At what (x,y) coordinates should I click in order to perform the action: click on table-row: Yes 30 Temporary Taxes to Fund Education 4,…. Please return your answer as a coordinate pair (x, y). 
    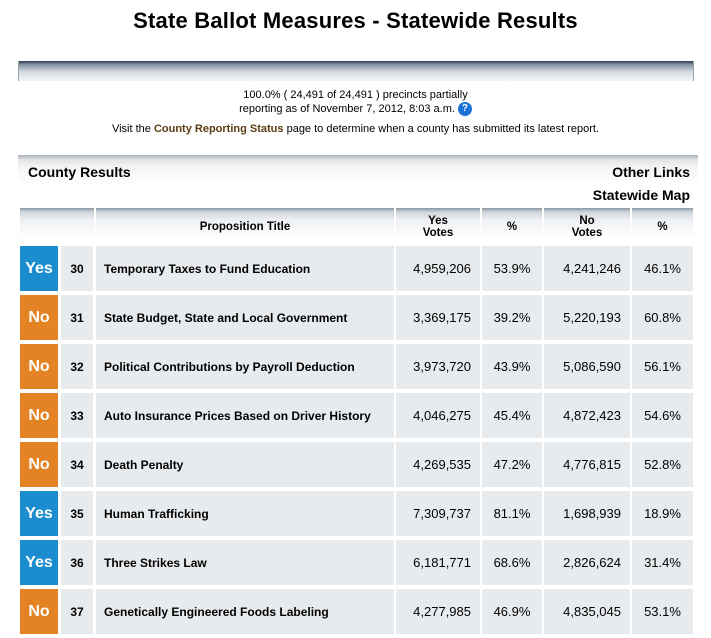
    Looking at the image, I should click on (356, 270).